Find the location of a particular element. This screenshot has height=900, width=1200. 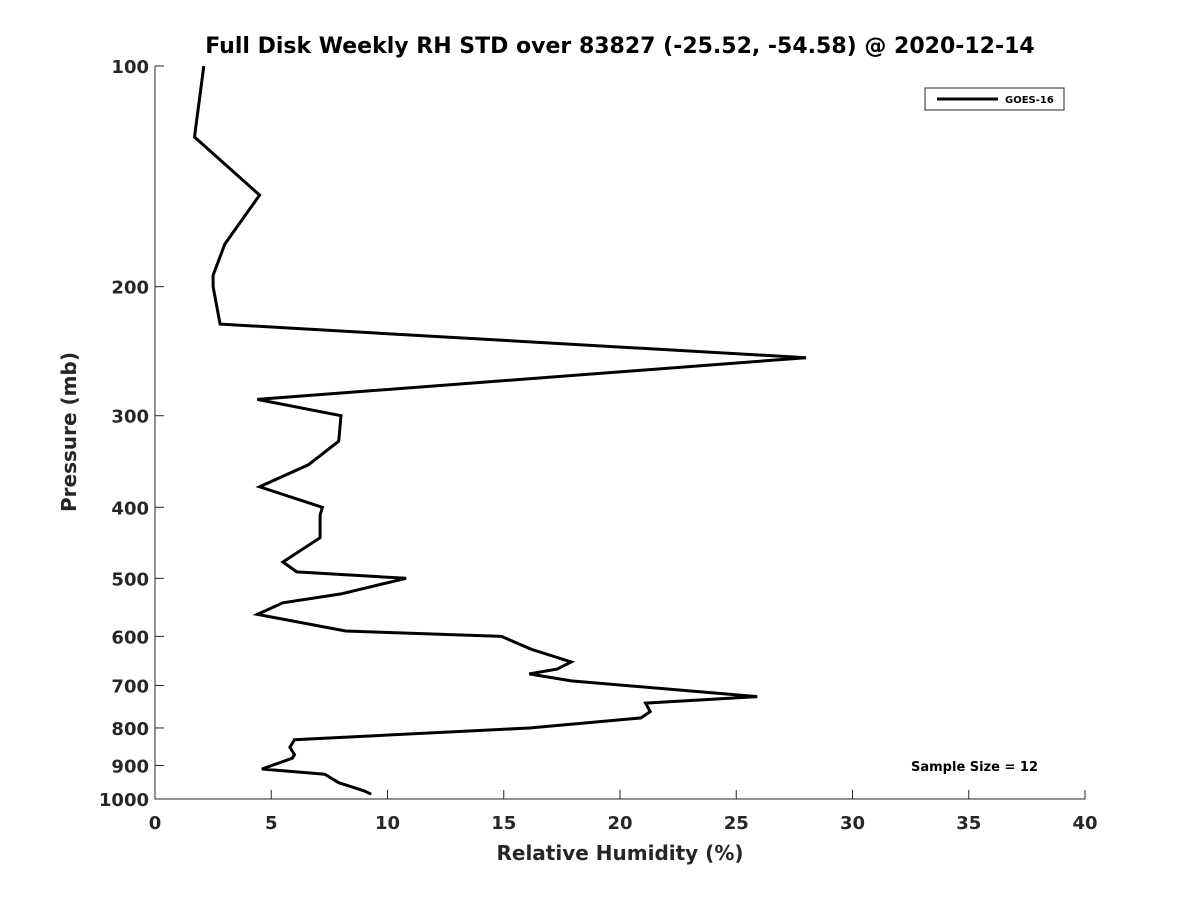

x-tick-label: 15 is located at coordinates (503, 823).